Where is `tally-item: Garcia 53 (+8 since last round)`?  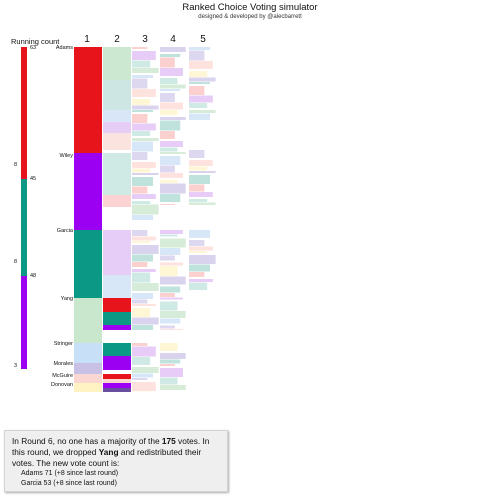
tally-item: Garcia 53 (+8 since last round) is located at coordinates (69, 483).